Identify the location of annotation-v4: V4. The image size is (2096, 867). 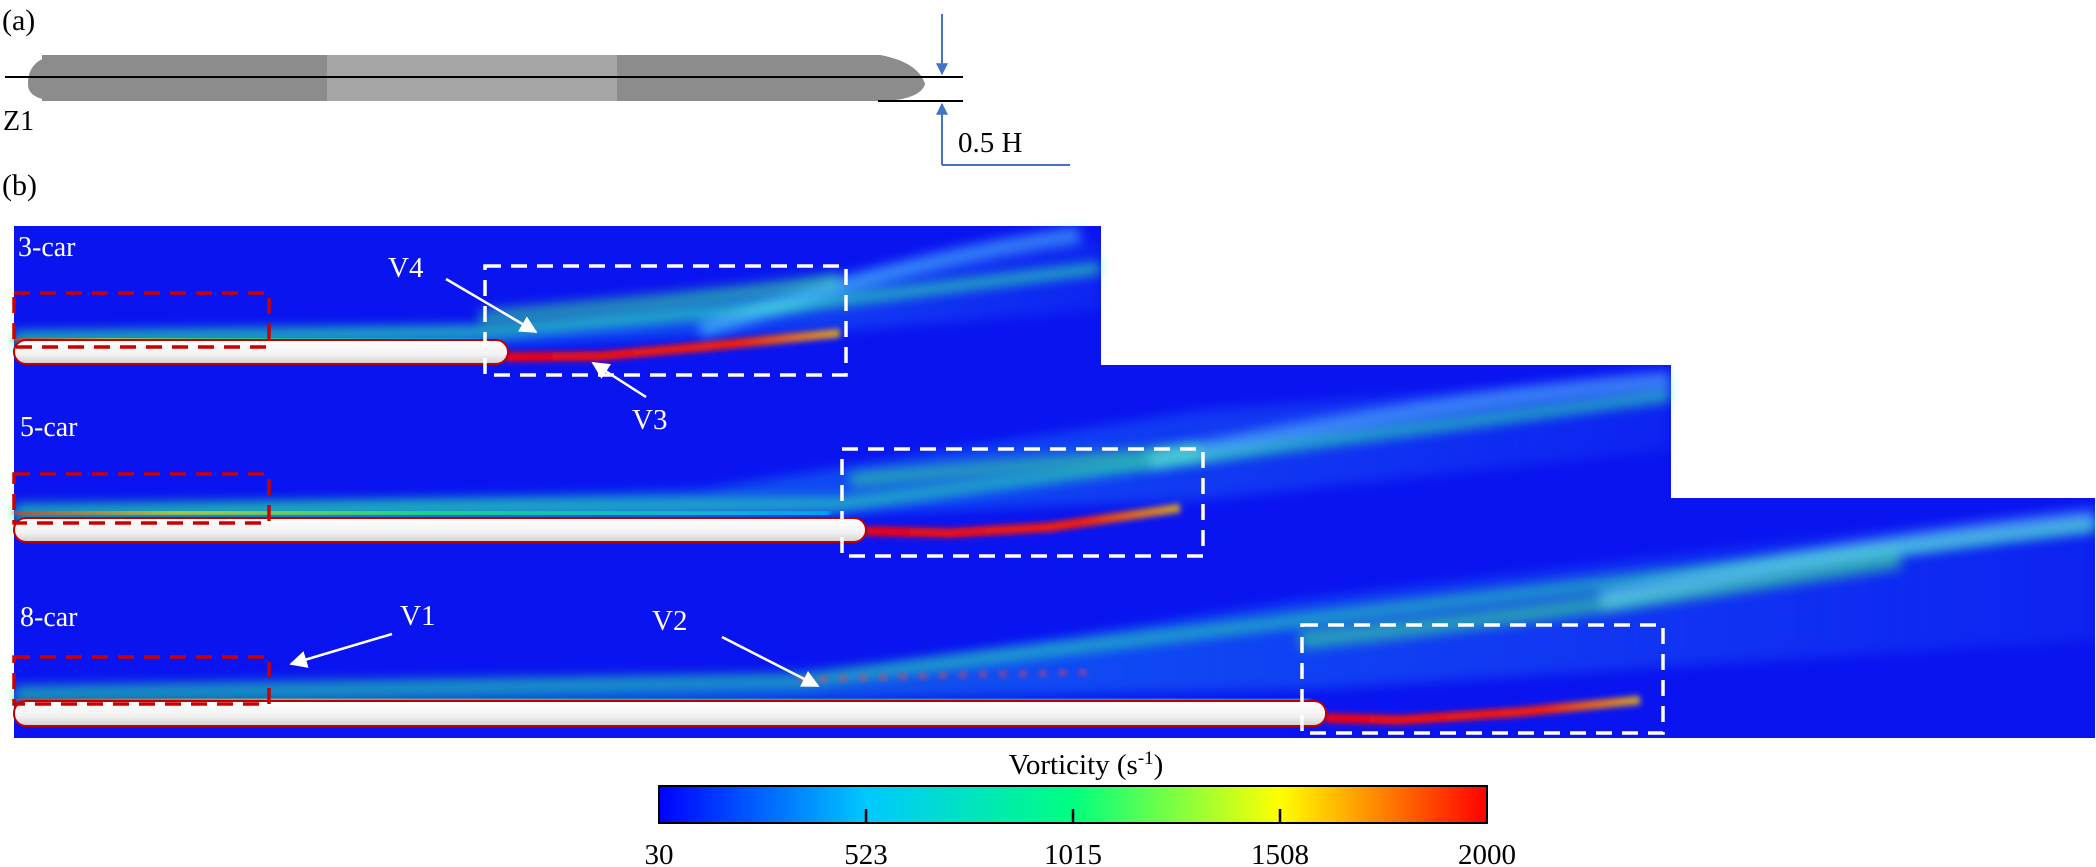
(406, 268).